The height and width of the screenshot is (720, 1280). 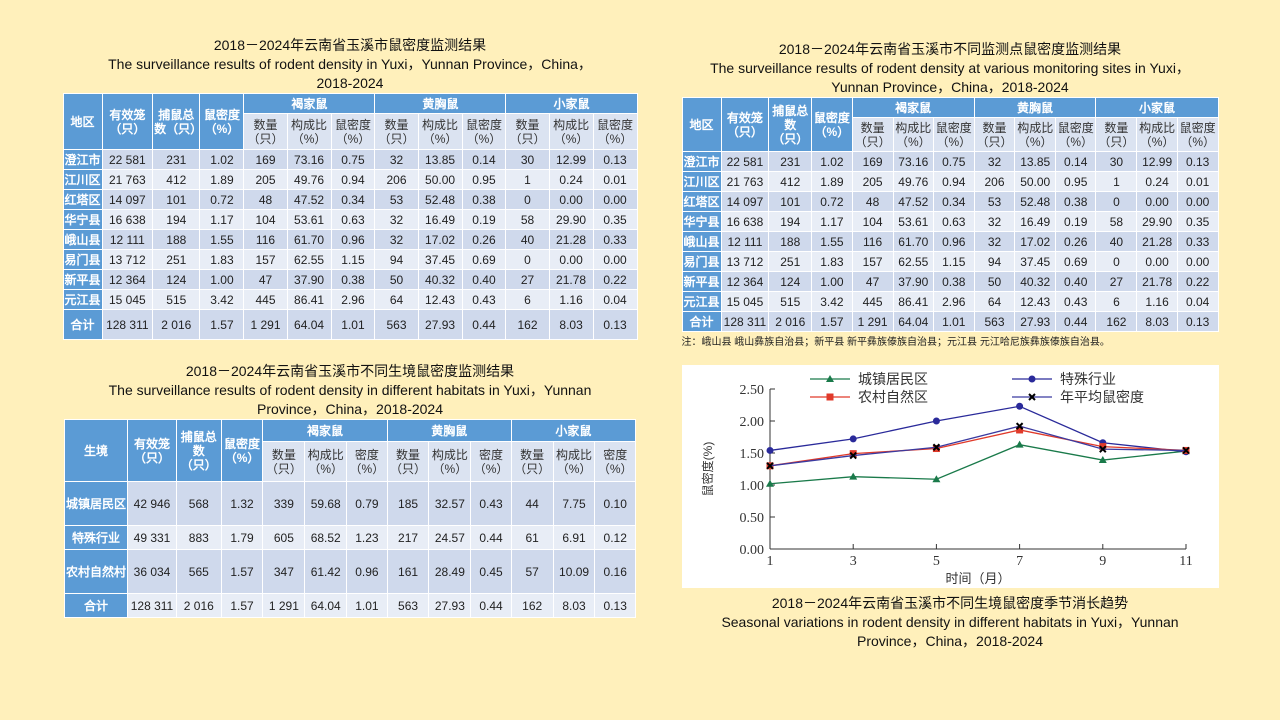 What do you see at coordinates (396, 259) in the screenshot?
I see `table-cell: 94` at bounding box center [396, 259].